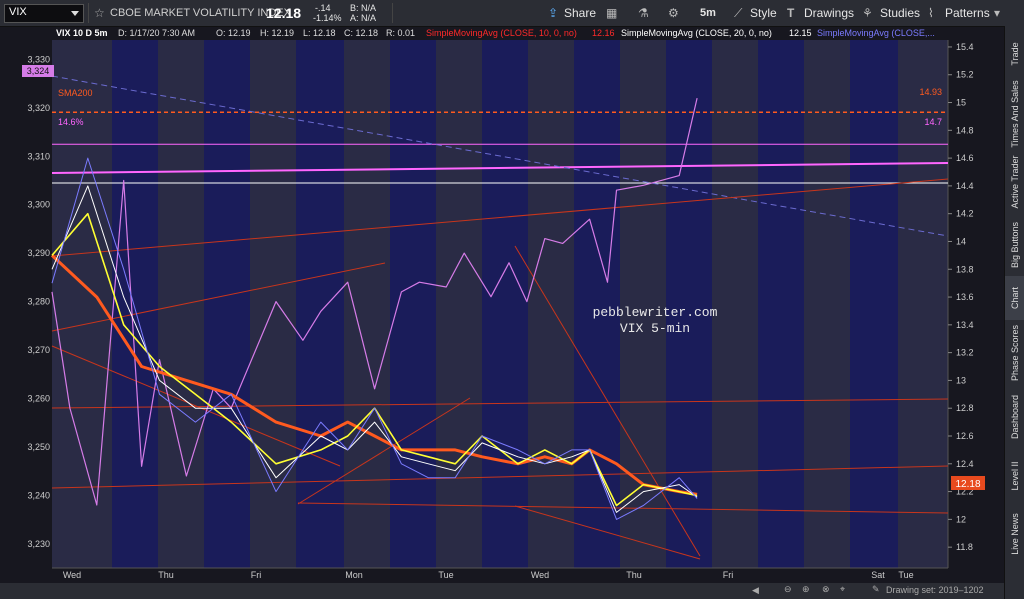  I want to click on style-icon: ⟋, so click(738, 13).